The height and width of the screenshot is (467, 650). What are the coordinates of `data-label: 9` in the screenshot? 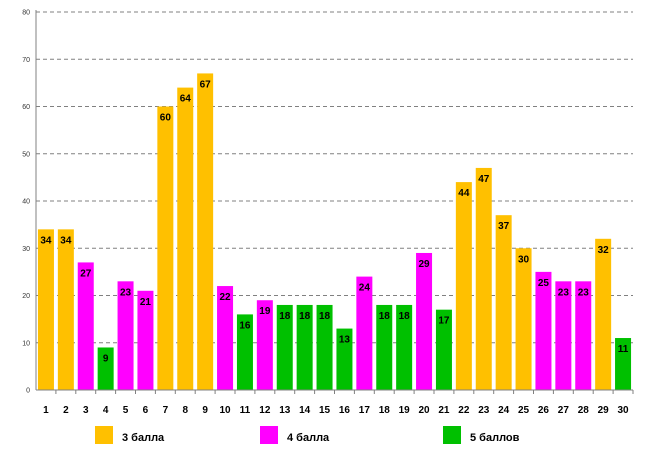 It's located at (106, 358).